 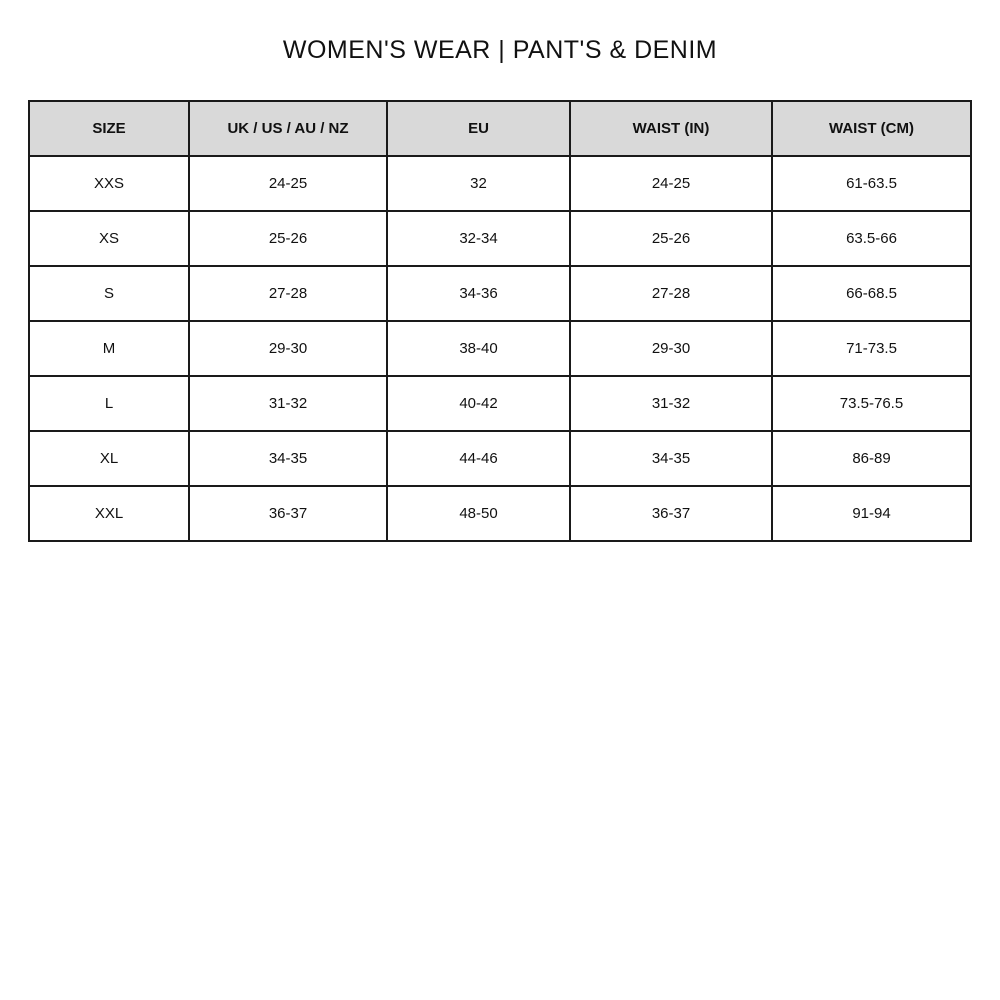 I want to click on cell-uk-us-au-nz: 27-28, so click(x=288, y=293).